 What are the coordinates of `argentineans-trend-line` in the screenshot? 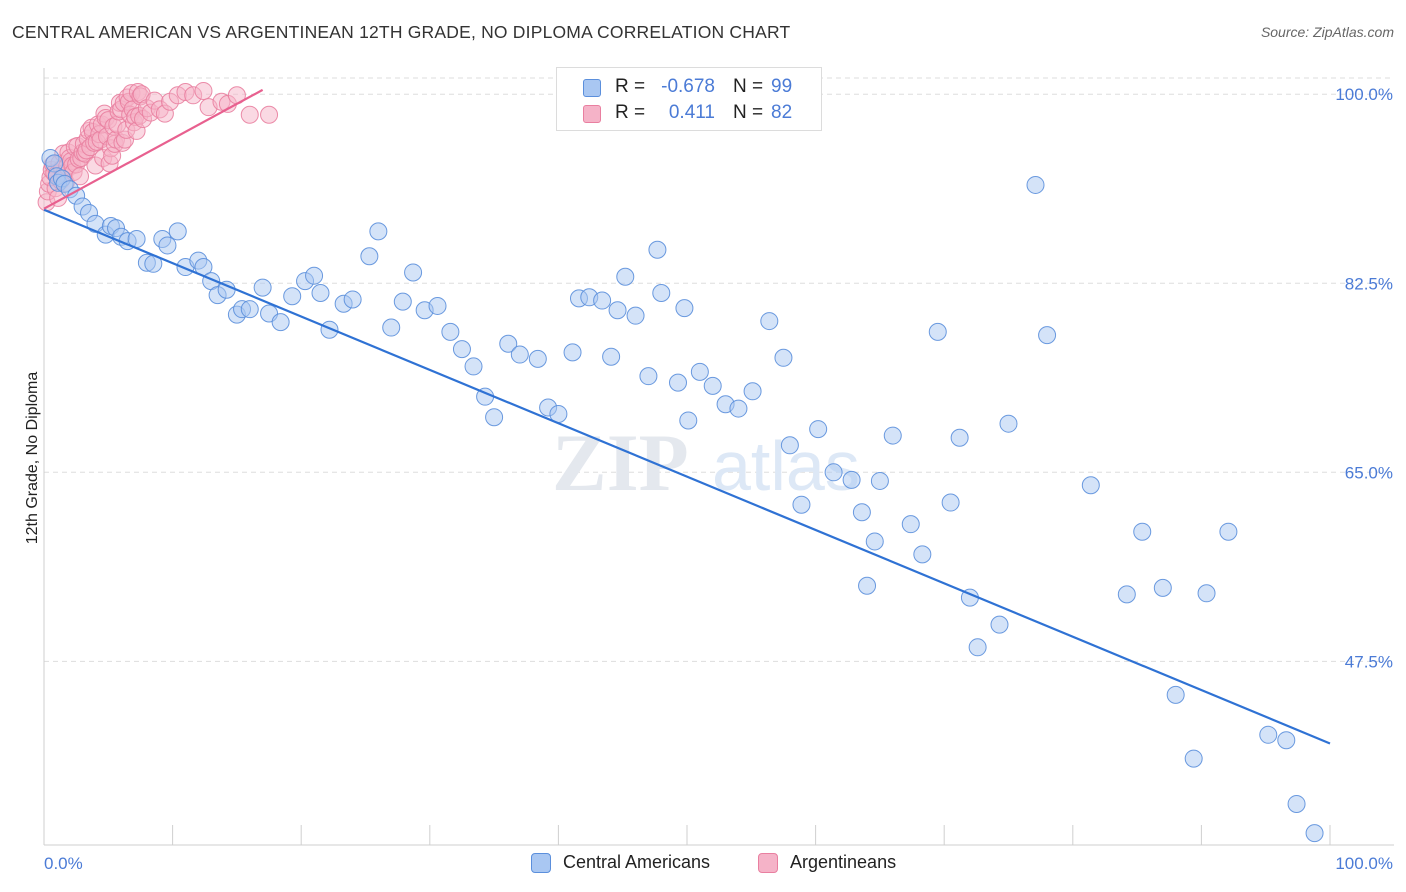 It's located at (153, 149).